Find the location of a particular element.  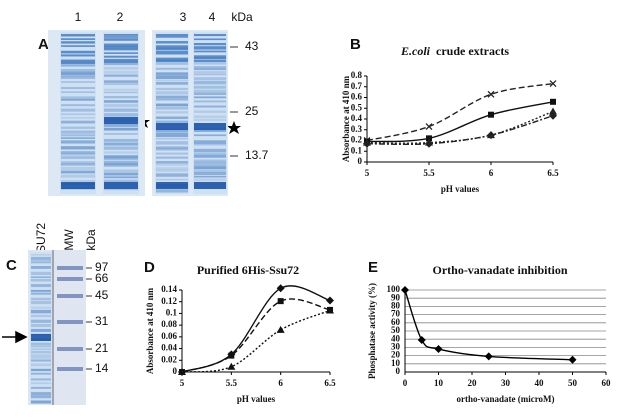

lane-label: 1 is located at coordinates (78, 17).